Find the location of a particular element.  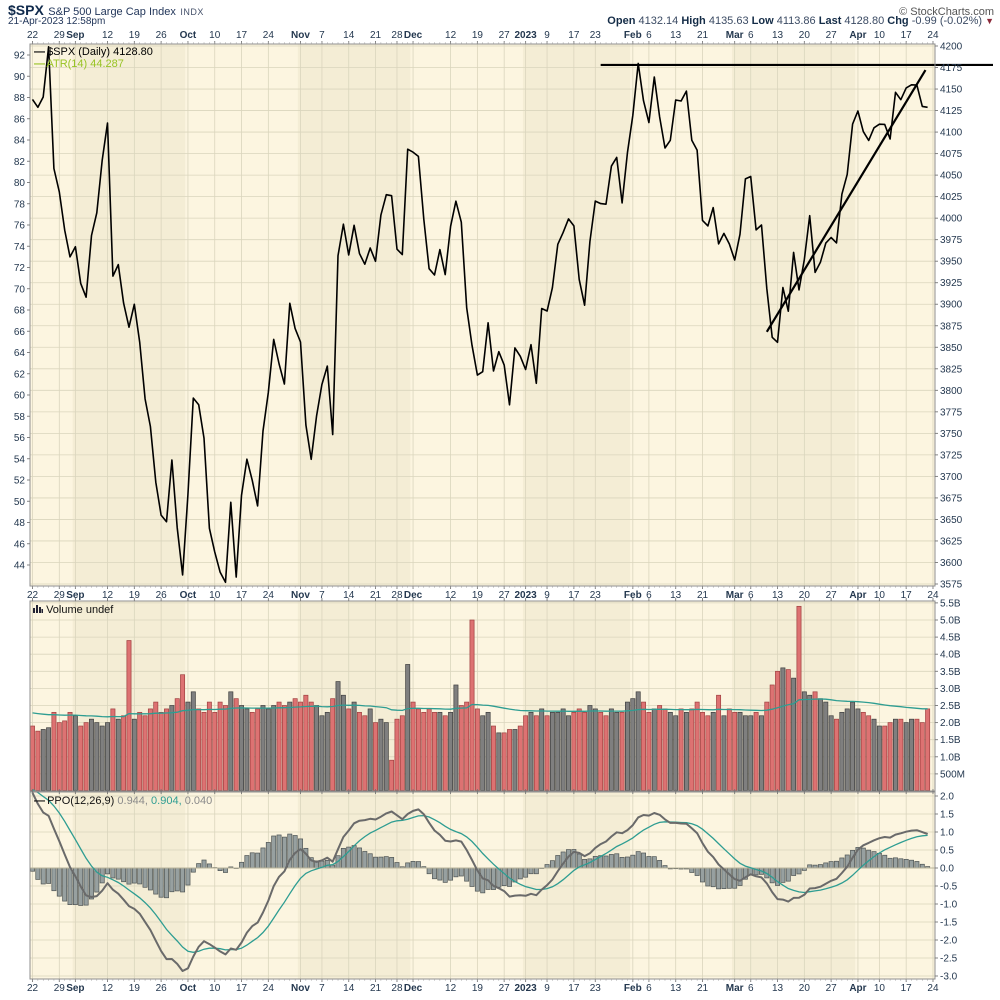

low-value: 4113.86 is located at coordinates (796, 21).